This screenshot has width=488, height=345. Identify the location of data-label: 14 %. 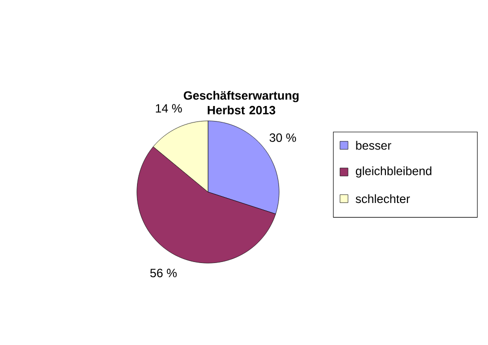
(169, 108).